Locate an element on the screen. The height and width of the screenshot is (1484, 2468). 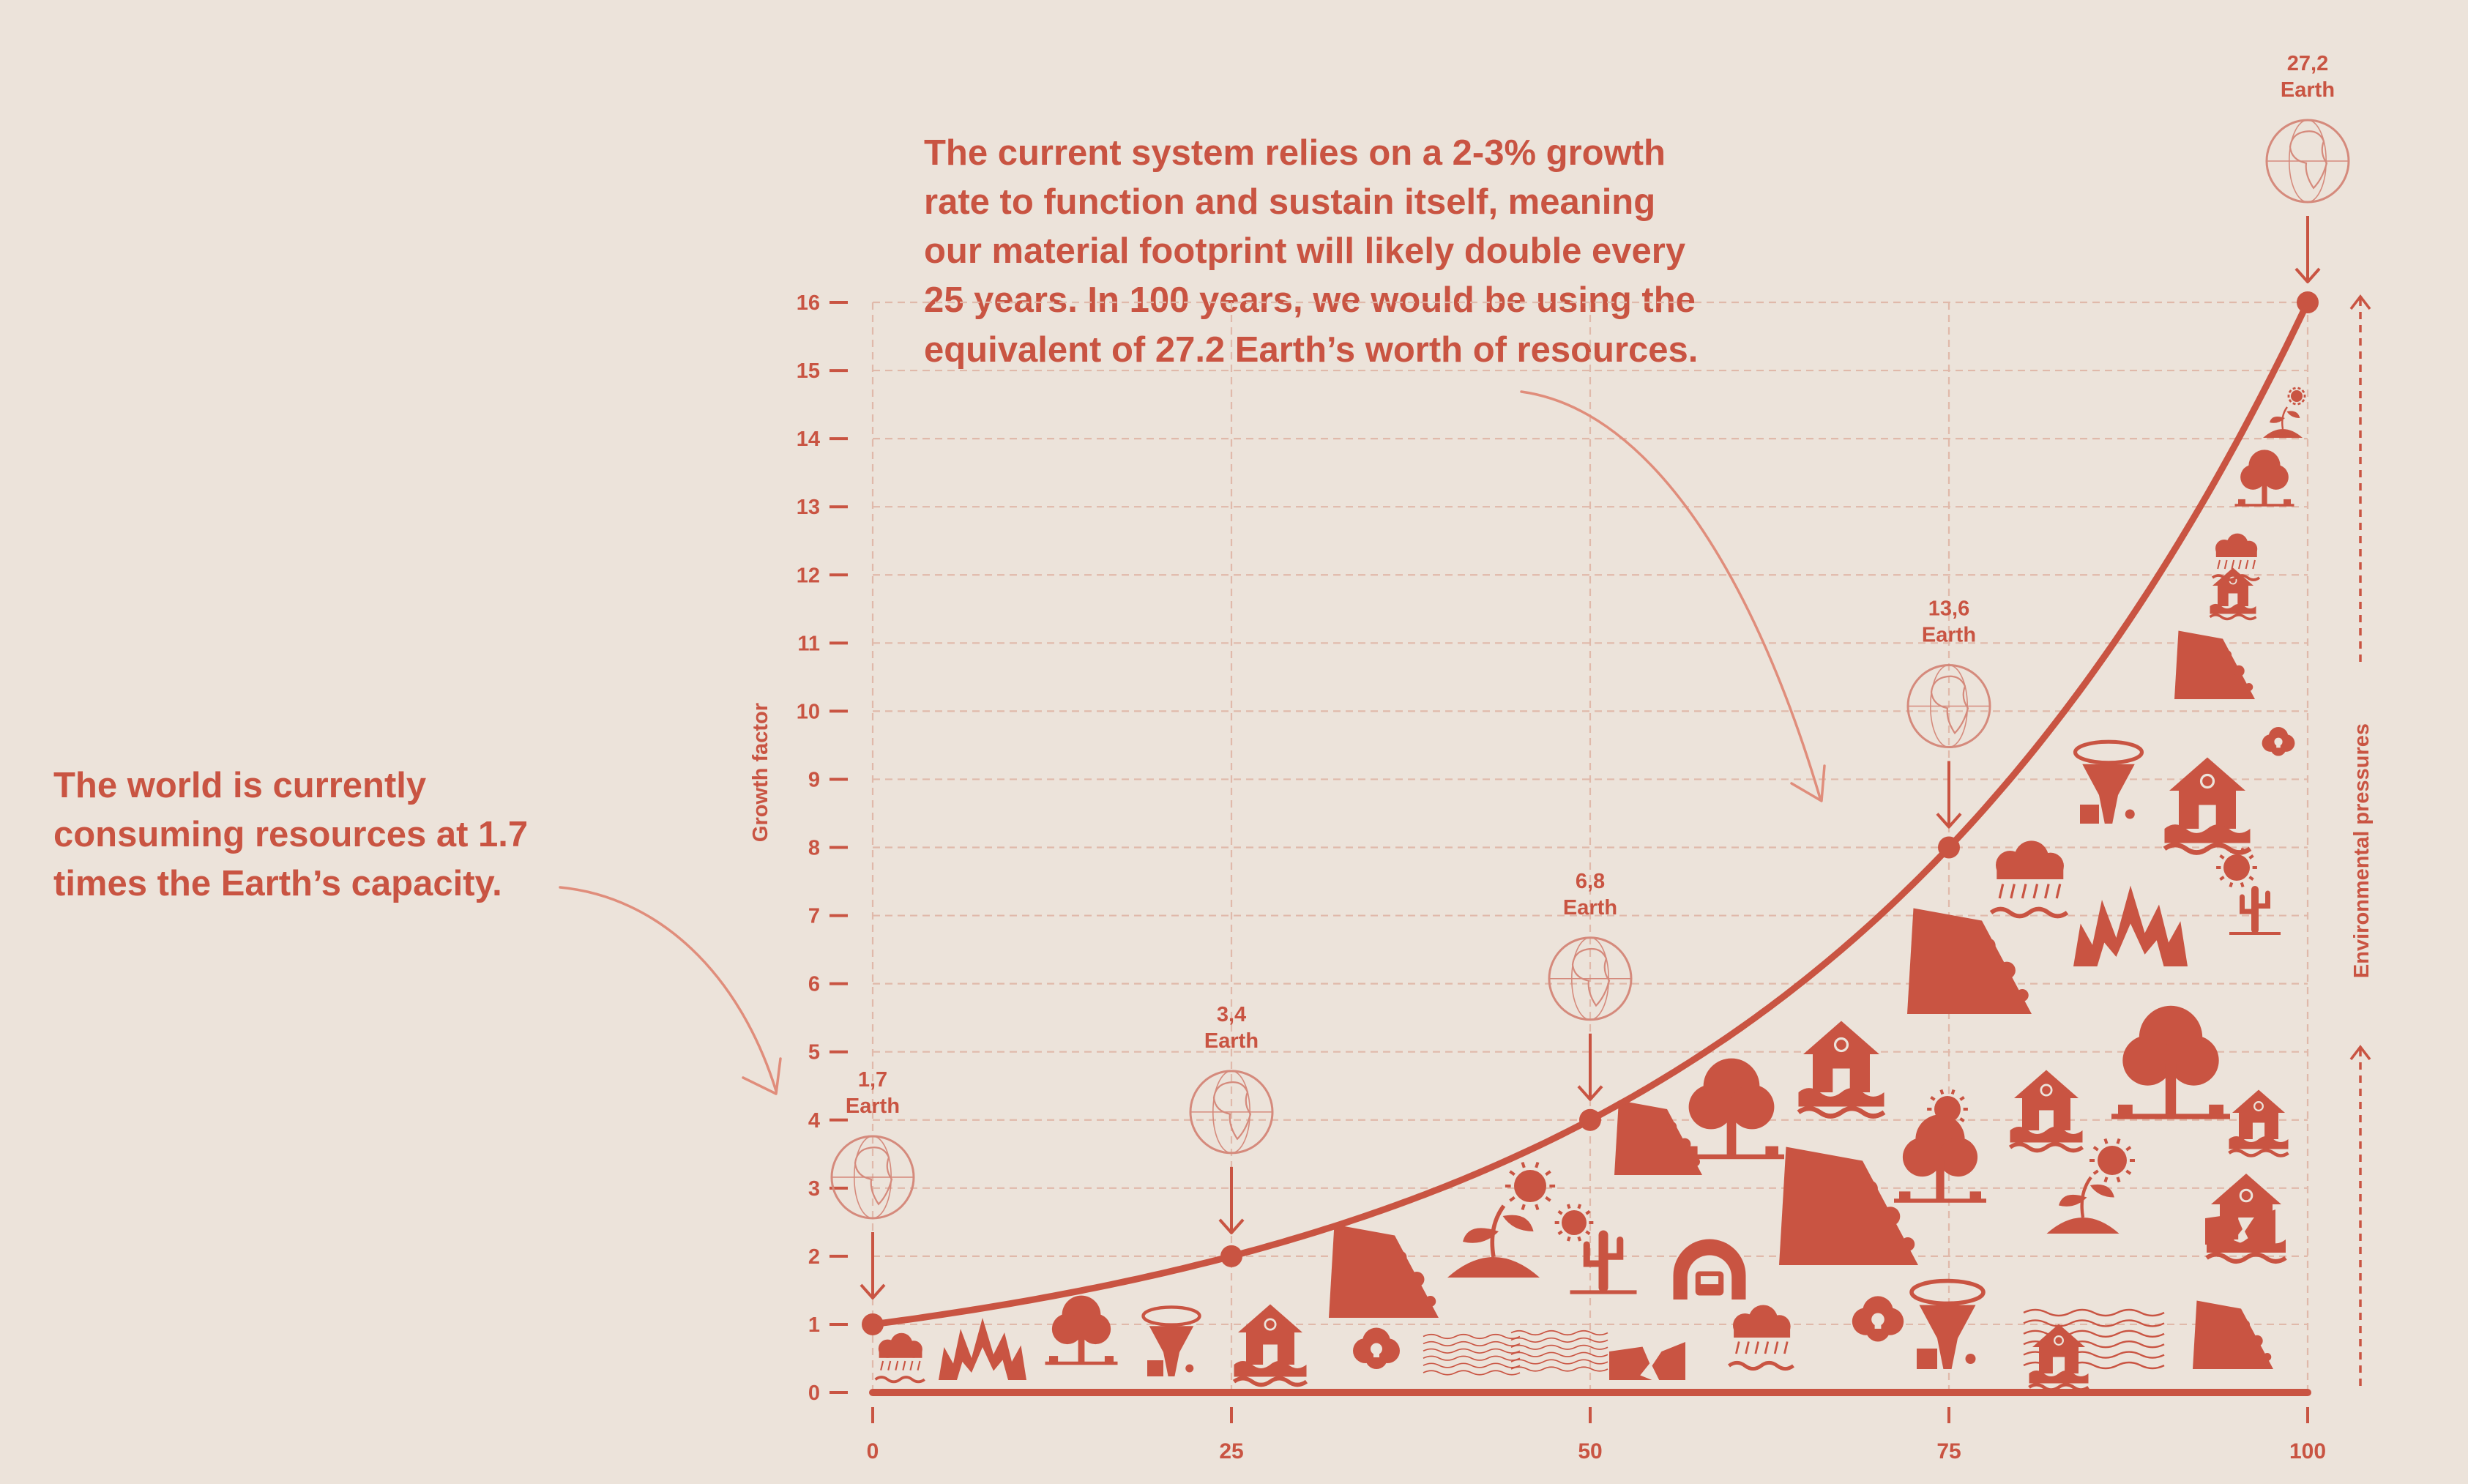
sun-disc is located at coordinates (2297, 396).